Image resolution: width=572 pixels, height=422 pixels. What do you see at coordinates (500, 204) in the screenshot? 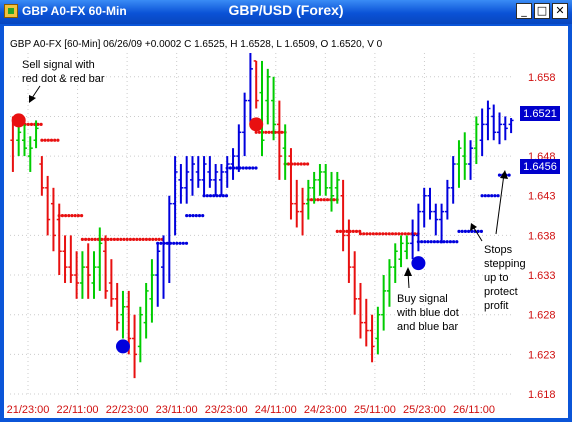
I see `stops-arrow-upper` at bounding box center [500, 204].